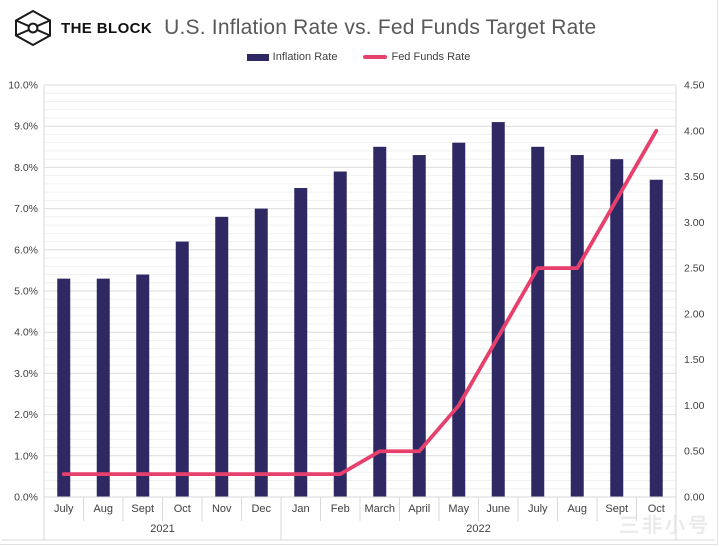  Describe the element at coordinates (694, 406) in the screenshot. I see `right-axis-tick-label: 1.00` at that location.